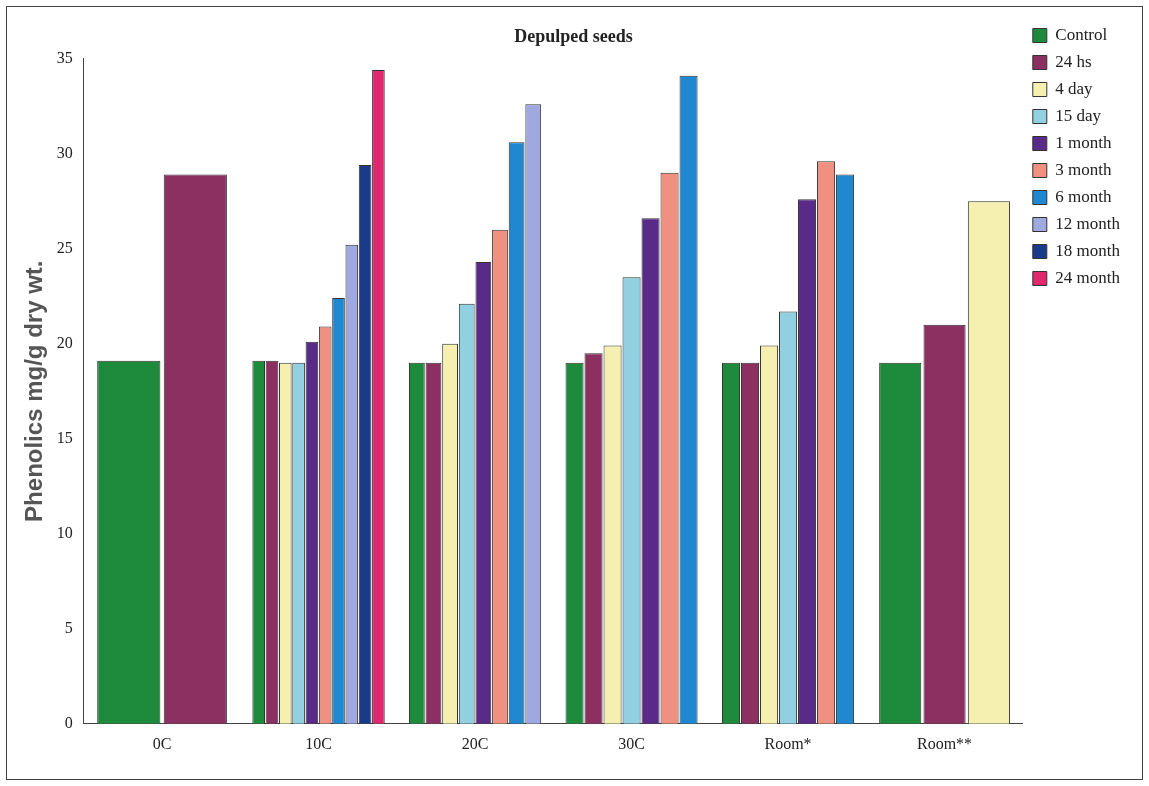 This screenshot has height=786, width=1149. What do you see at coordinates (318, 743) in the screenshot?
I see `x-tick-label: 10C` at bounding box center [318, 743].